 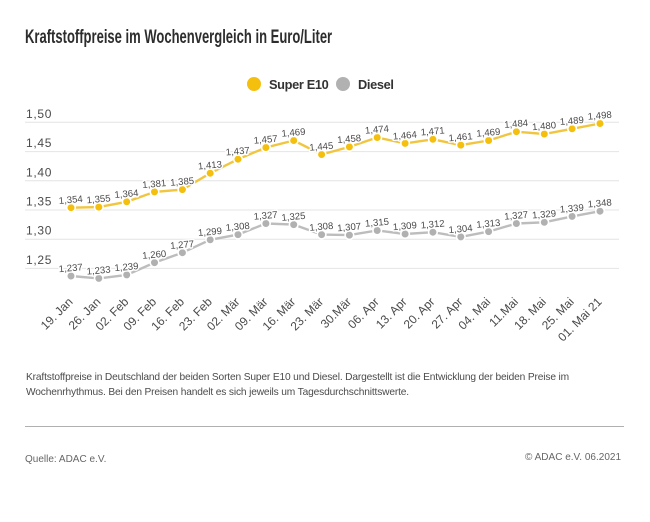 What do you see at coordinates (71, 200) in the screenshot?
I see `svg-text: 1,354` at bounding box center [71, 200].